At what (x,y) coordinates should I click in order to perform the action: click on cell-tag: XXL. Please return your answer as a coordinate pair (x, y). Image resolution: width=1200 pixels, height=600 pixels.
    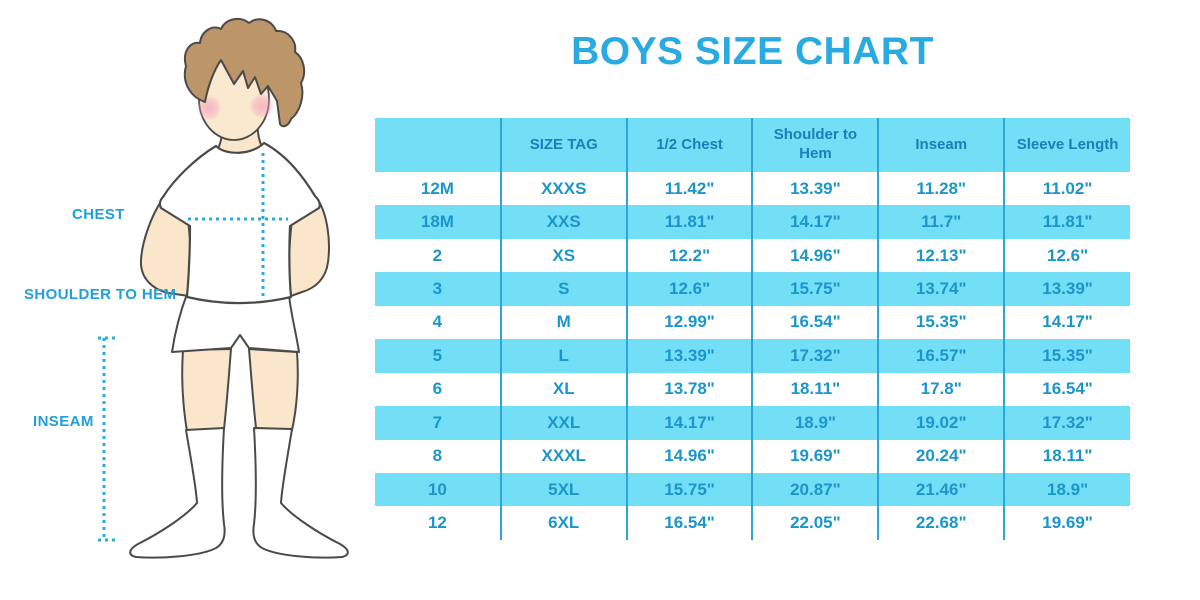
    Looking at the image, I should click on (563, 423).